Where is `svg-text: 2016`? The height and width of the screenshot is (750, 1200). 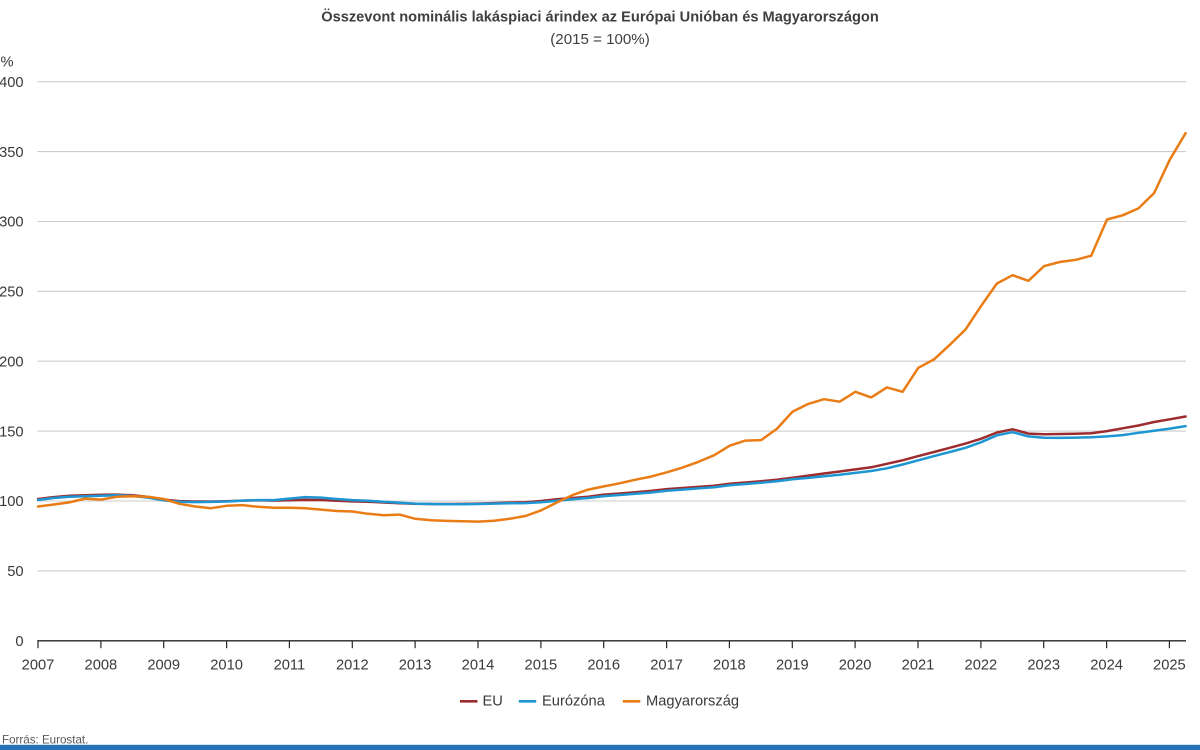 svg-text: 2016 is located at coordinates (603, 666).